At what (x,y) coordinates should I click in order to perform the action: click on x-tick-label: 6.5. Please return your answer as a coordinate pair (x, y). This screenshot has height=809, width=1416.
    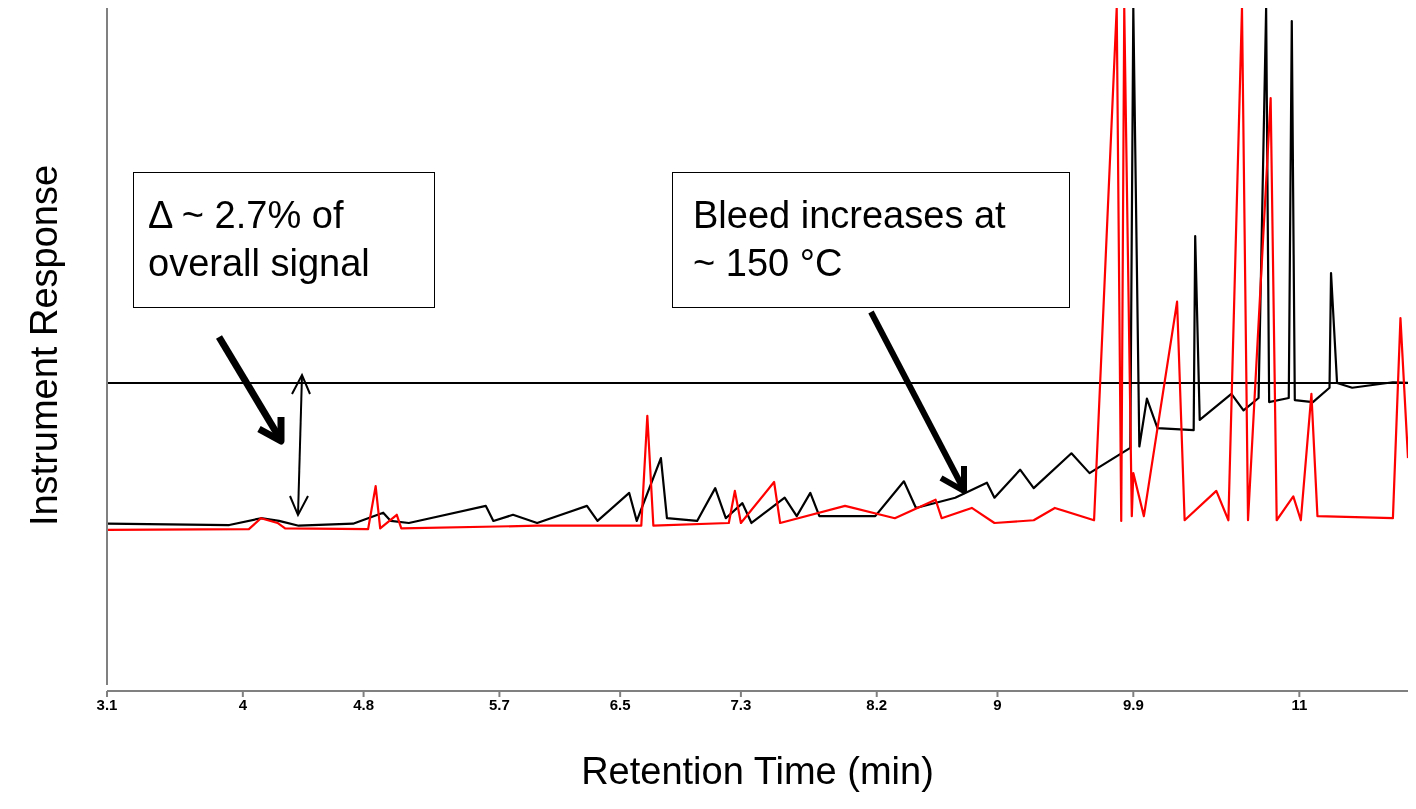
    Looking at the image, I should click on (620, 704).